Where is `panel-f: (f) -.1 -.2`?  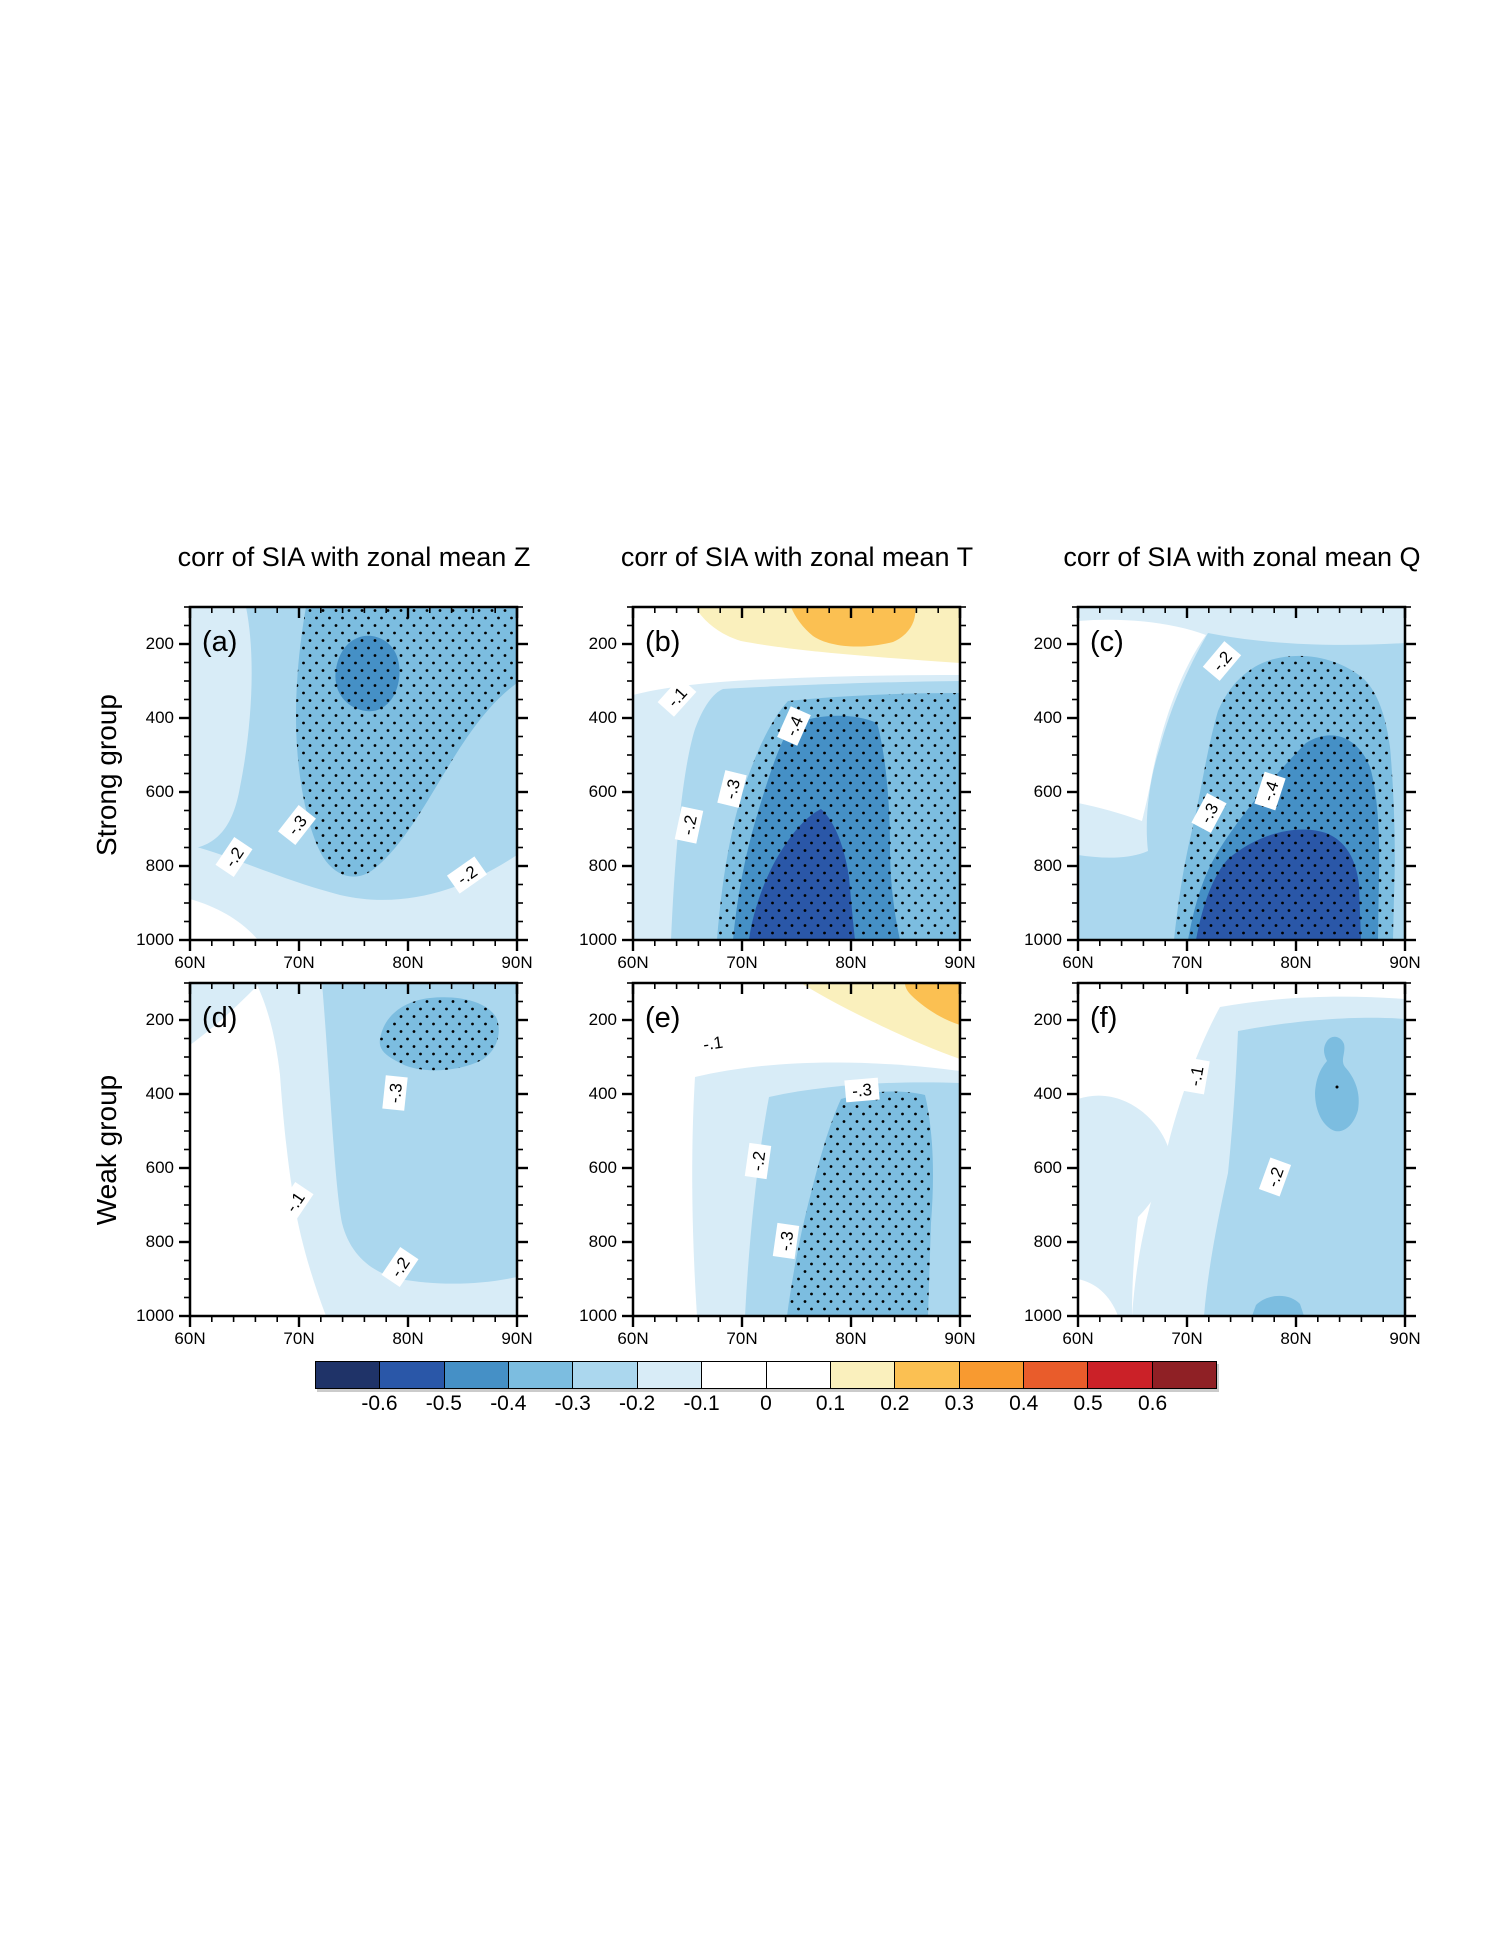 panel-f: (f) -.1 -.2 is located at coordinates (1241, 1154).